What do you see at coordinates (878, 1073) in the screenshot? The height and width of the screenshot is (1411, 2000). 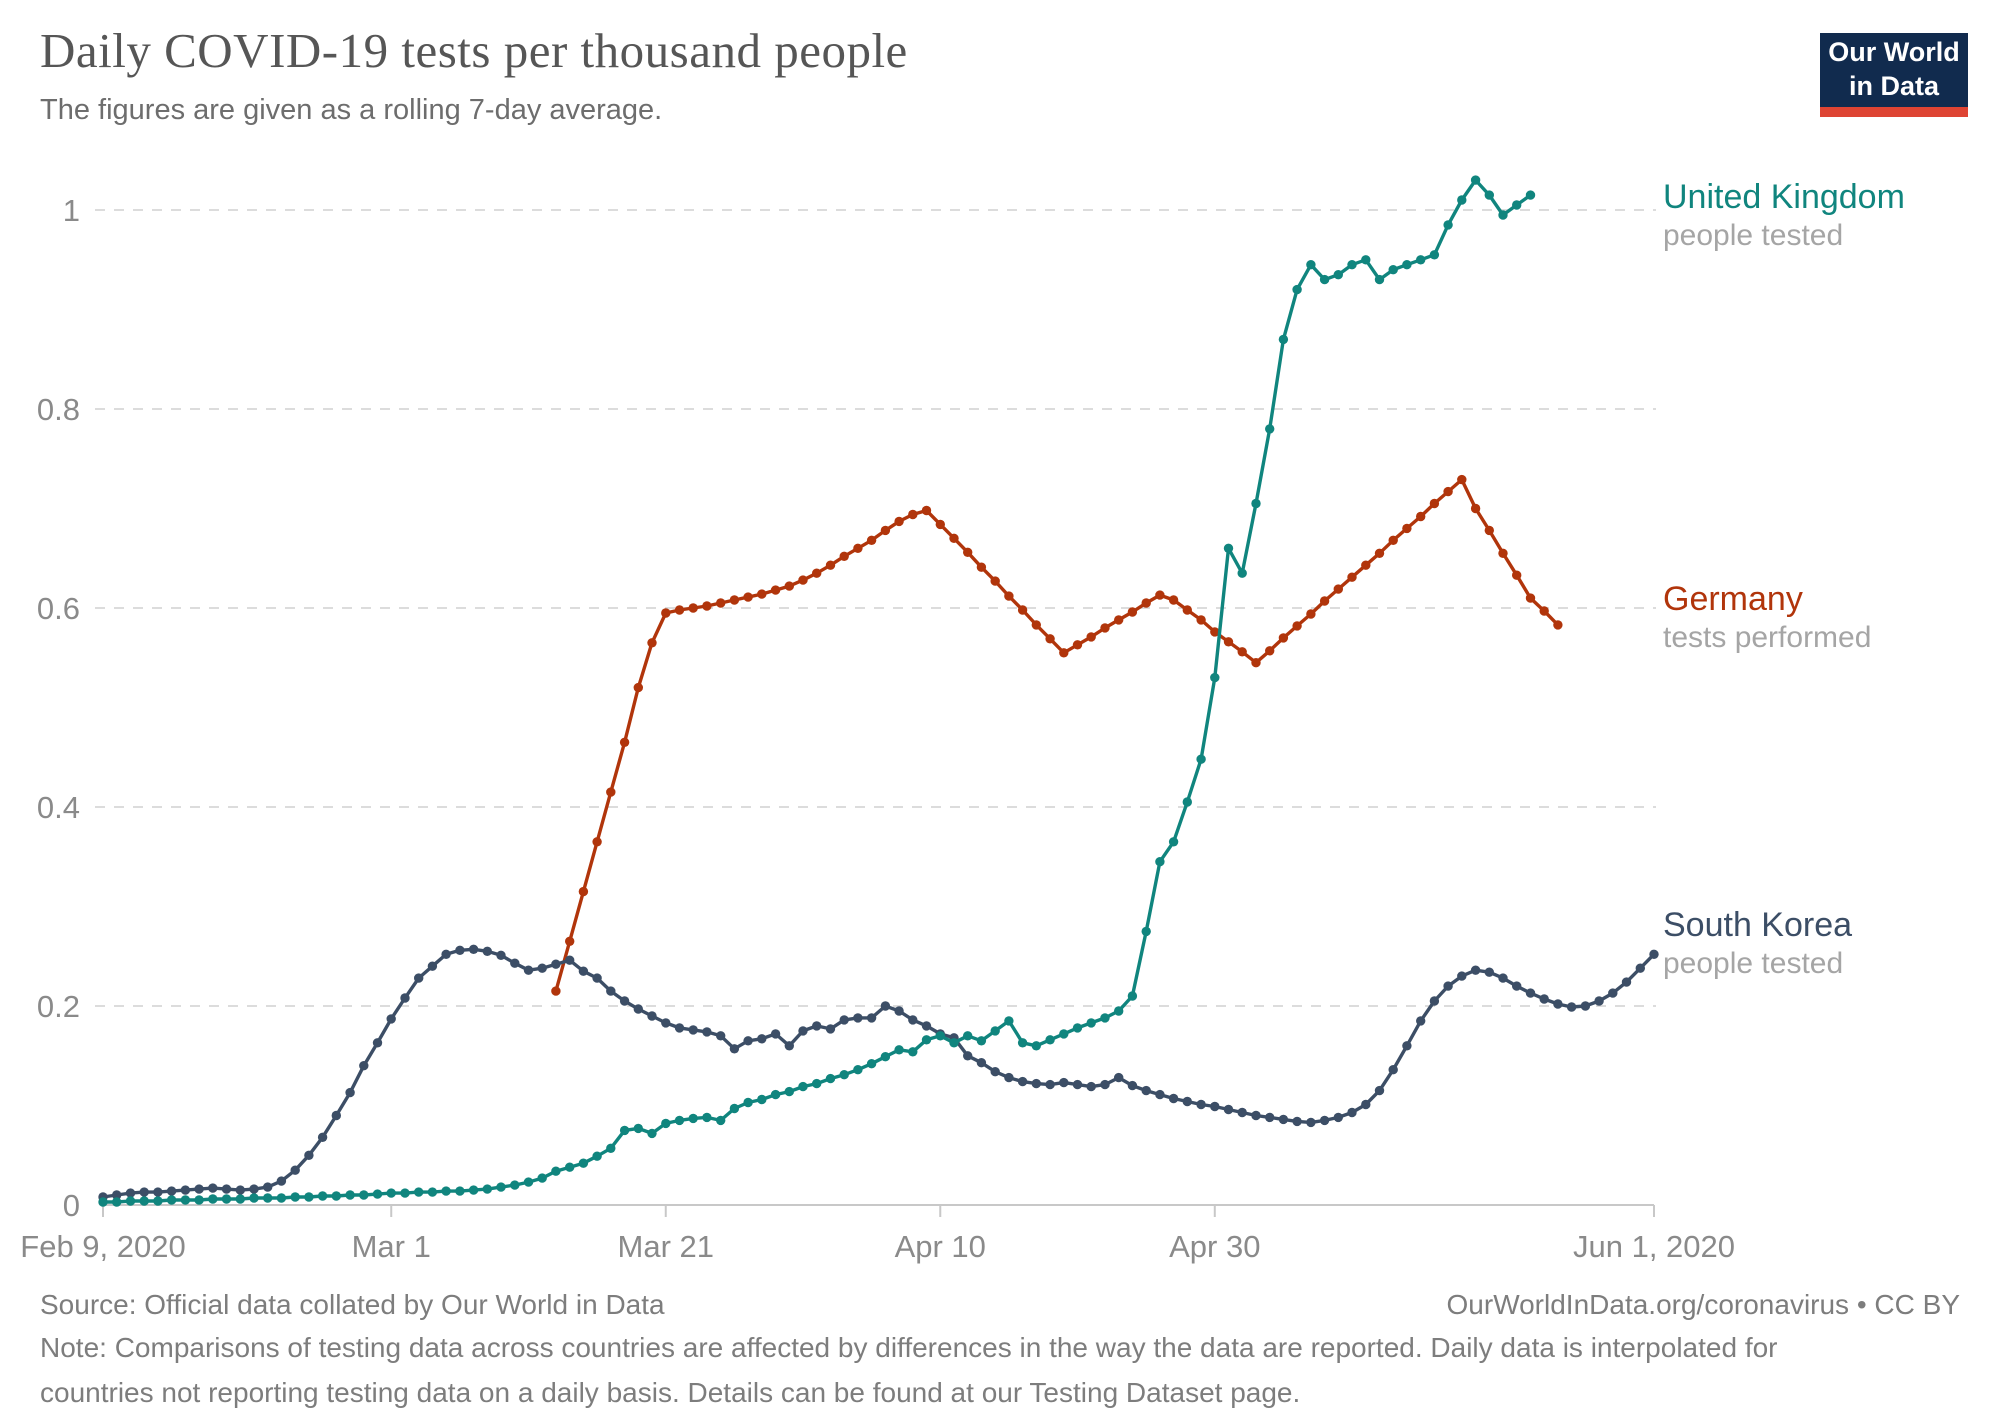 I see `series-line-south-korea` at bounding box center [878, 1073].